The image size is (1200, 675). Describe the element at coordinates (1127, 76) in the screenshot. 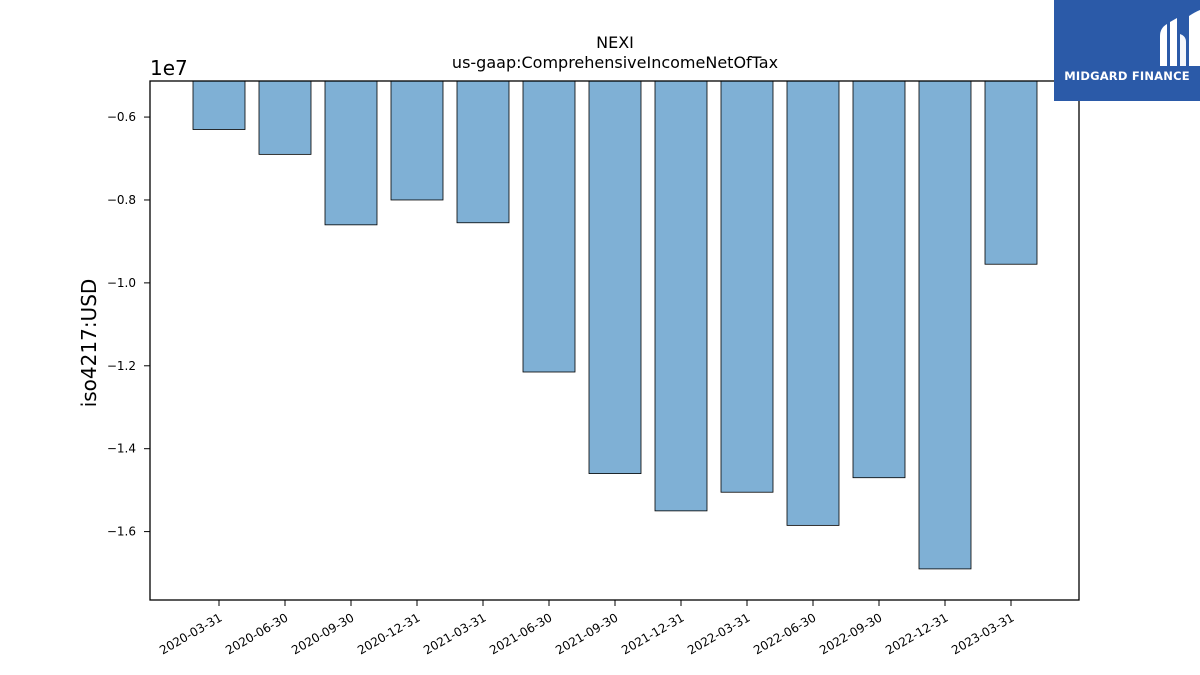

I see `brand-logo-text: MIDGARD FINANCE` at that location.